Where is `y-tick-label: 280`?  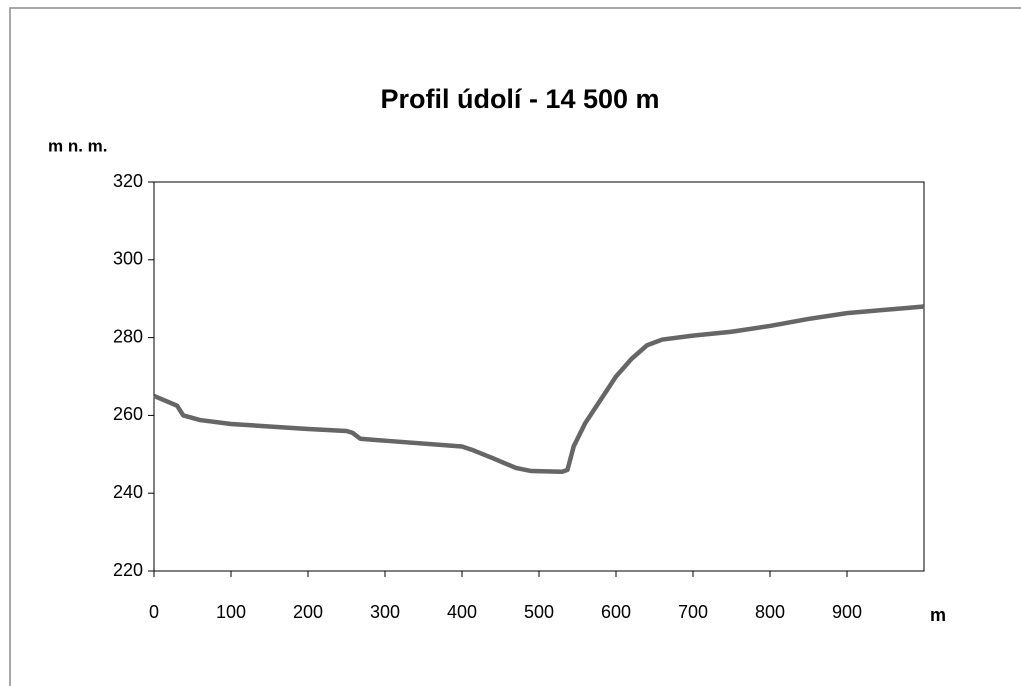
y-tick-label: 280 is located at coordinates (128, 336).